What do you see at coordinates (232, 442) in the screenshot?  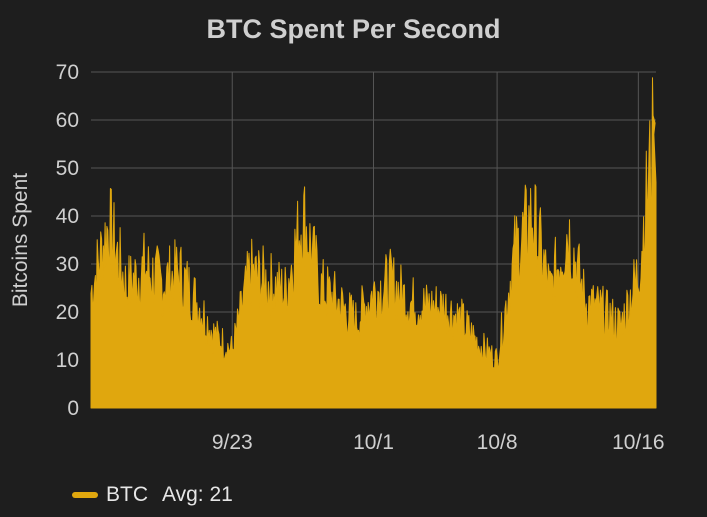 I see `x-tick-label: 9/23` at bounding box center [232, 442].